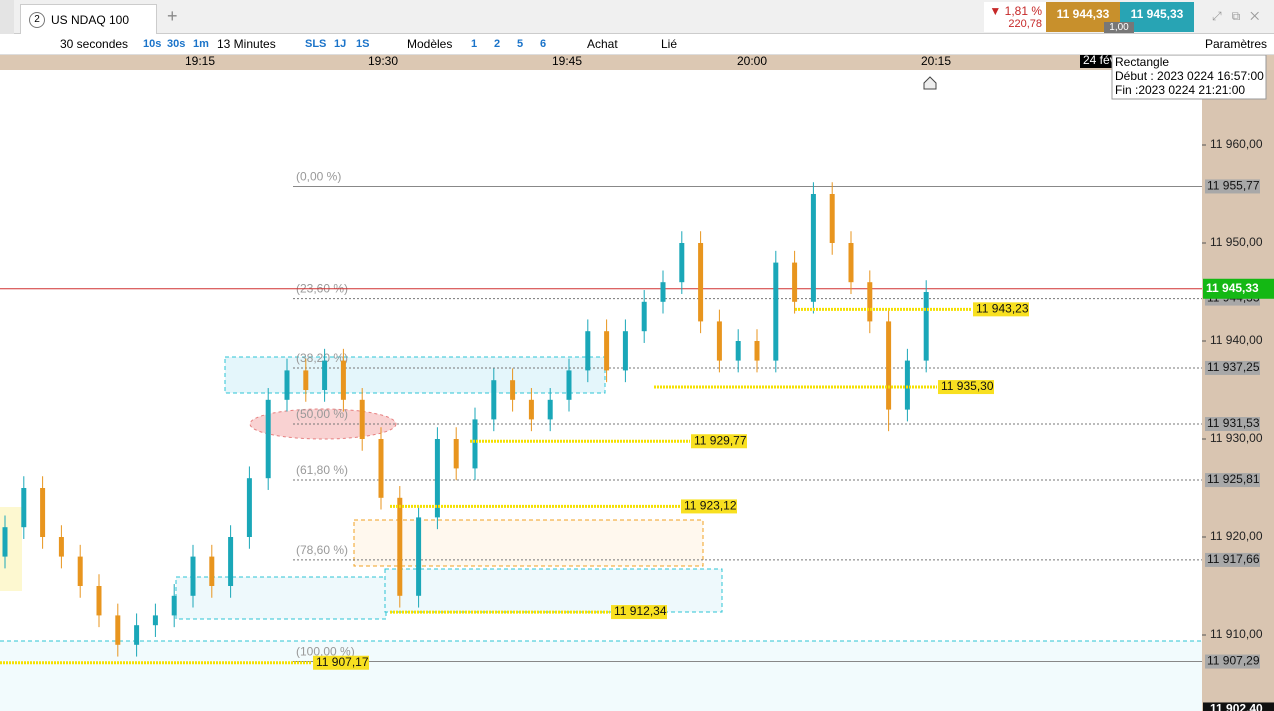 The image size is (1274, 711). I want to click on fib-ratio: (38,20 %), so click(322, 358).